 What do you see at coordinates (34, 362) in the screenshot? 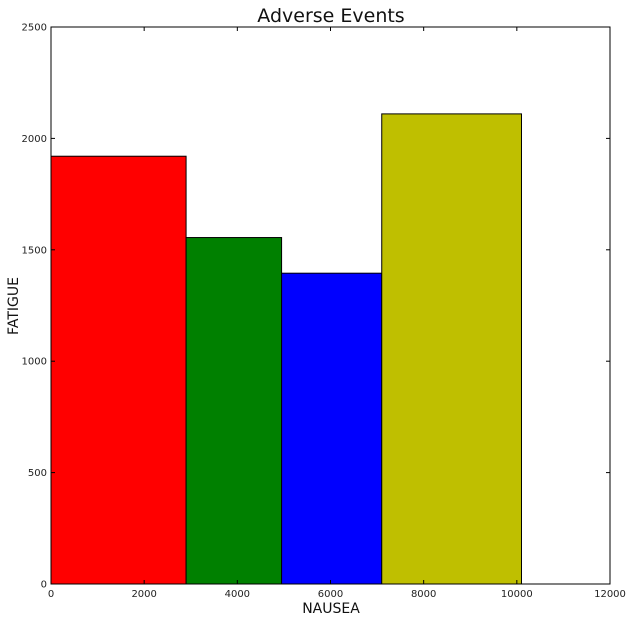
I see `y-tick-label: 1000` at bounding box center [34, 362].